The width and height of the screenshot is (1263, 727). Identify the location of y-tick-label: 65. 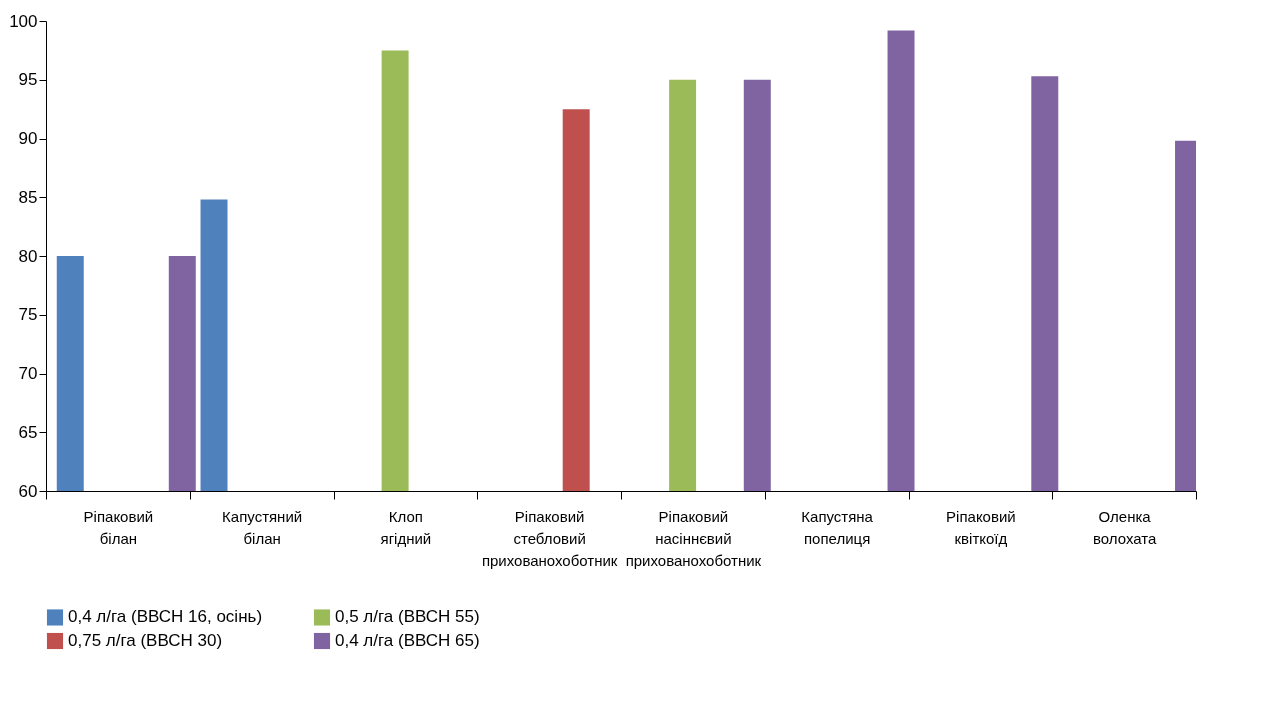
(28, 432).